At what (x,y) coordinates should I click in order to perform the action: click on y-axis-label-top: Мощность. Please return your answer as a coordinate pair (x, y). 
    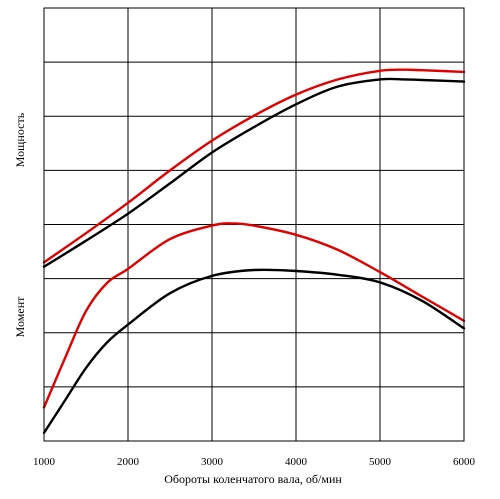
    Looking at the image, I should click on (20, 139).